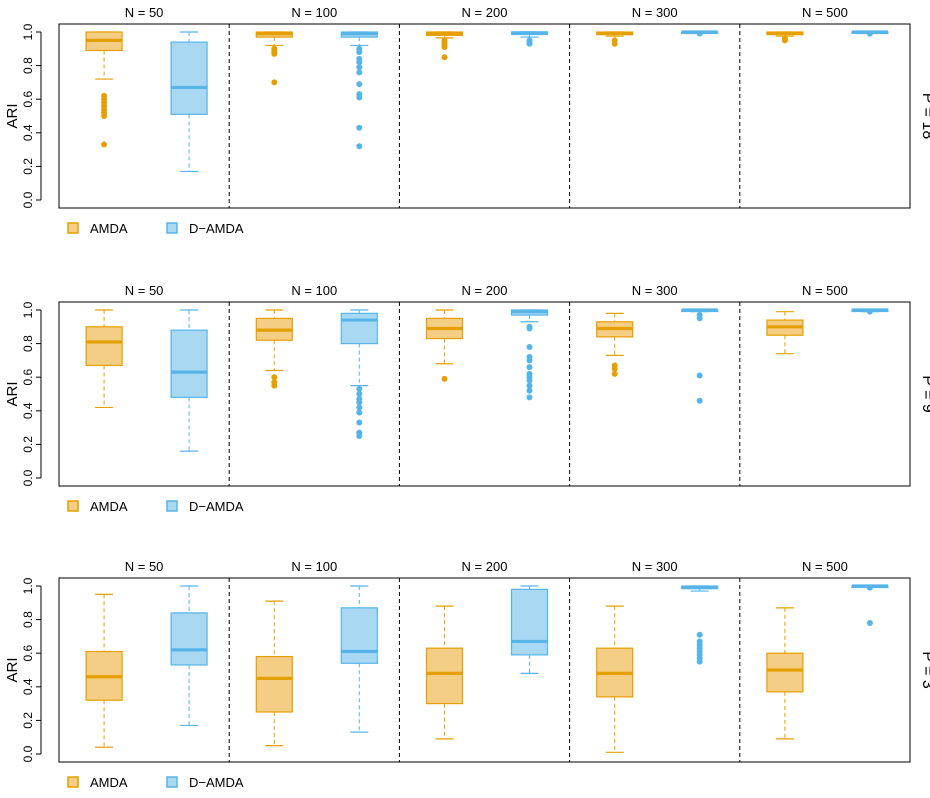 Image resolution: width=930 pixels, height=798 pixels. Describe the element at coordinates (314, 566) in the screenshot. I see `category-label: N = 100` at that location.